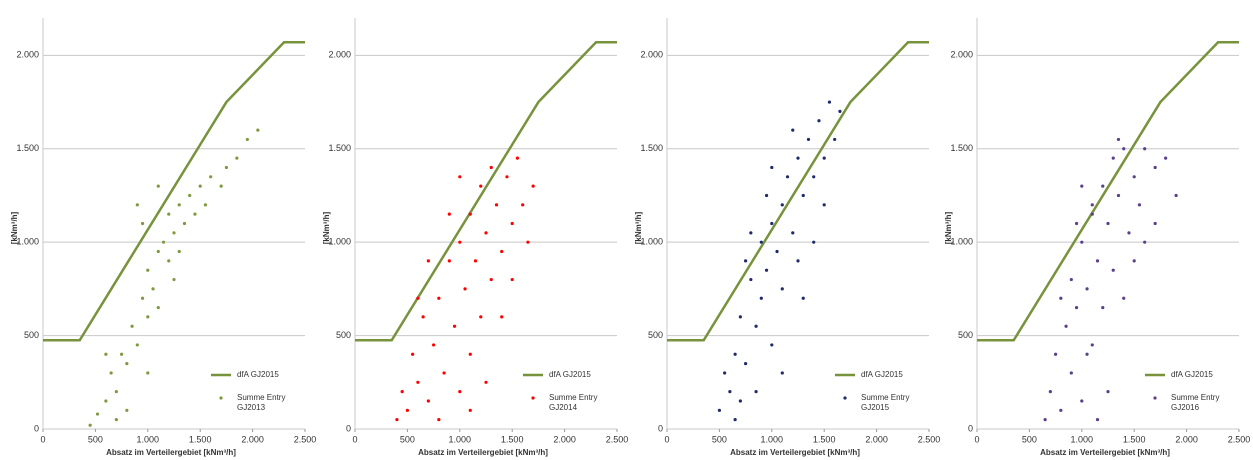  What do you see at coordinates (261, 402) in the screenshot?
I see `legend-label: Summe Entry GJ2013` at bounding box center [261, 402].